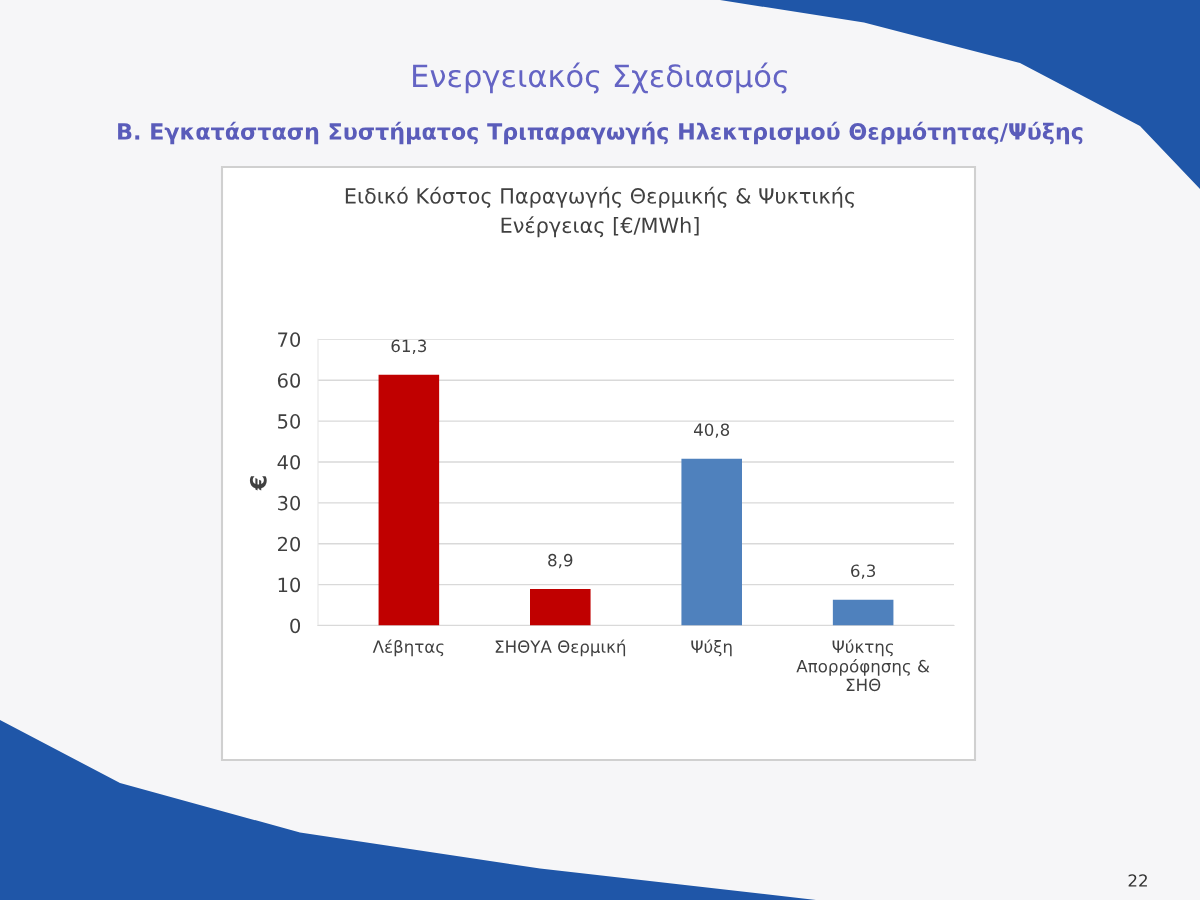 This screenshot has width=1200, height=900. Describe the element at coordinates (560, 561) in the screenshot. I see `data-label: 8,9` at that location.